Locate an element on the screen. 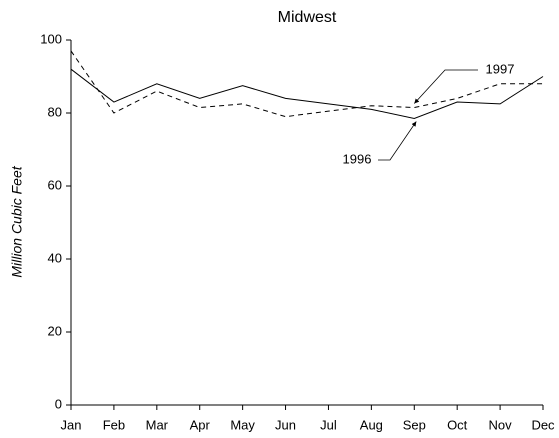 Image resolution: width=559 pixels, height=438 pixels. x-tick-label: Jul is located at coordinates (328, 424).